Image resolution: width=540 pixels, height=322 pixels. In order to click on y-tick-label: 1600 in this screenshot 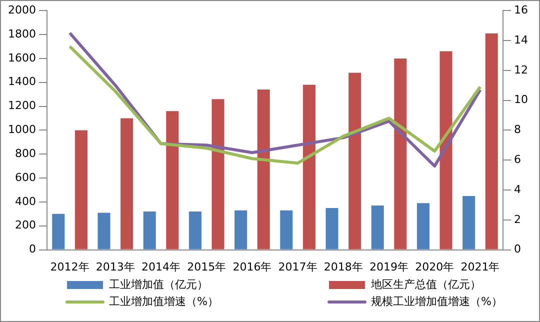, I will do `click(22, 57)`.